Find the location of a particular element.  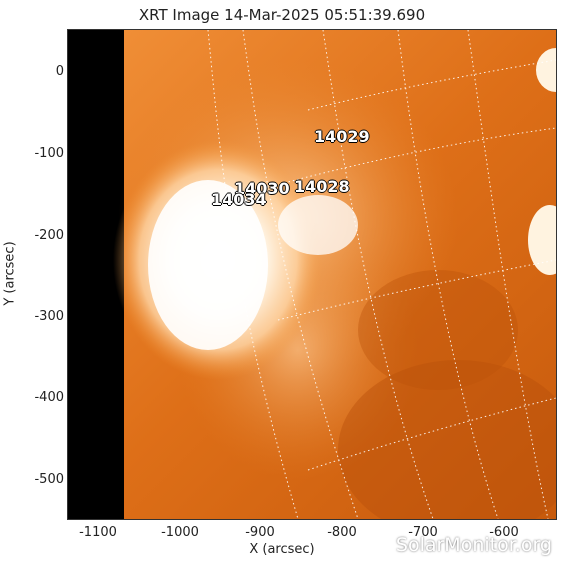

flare-lobe is located at coordinates (318, 225).